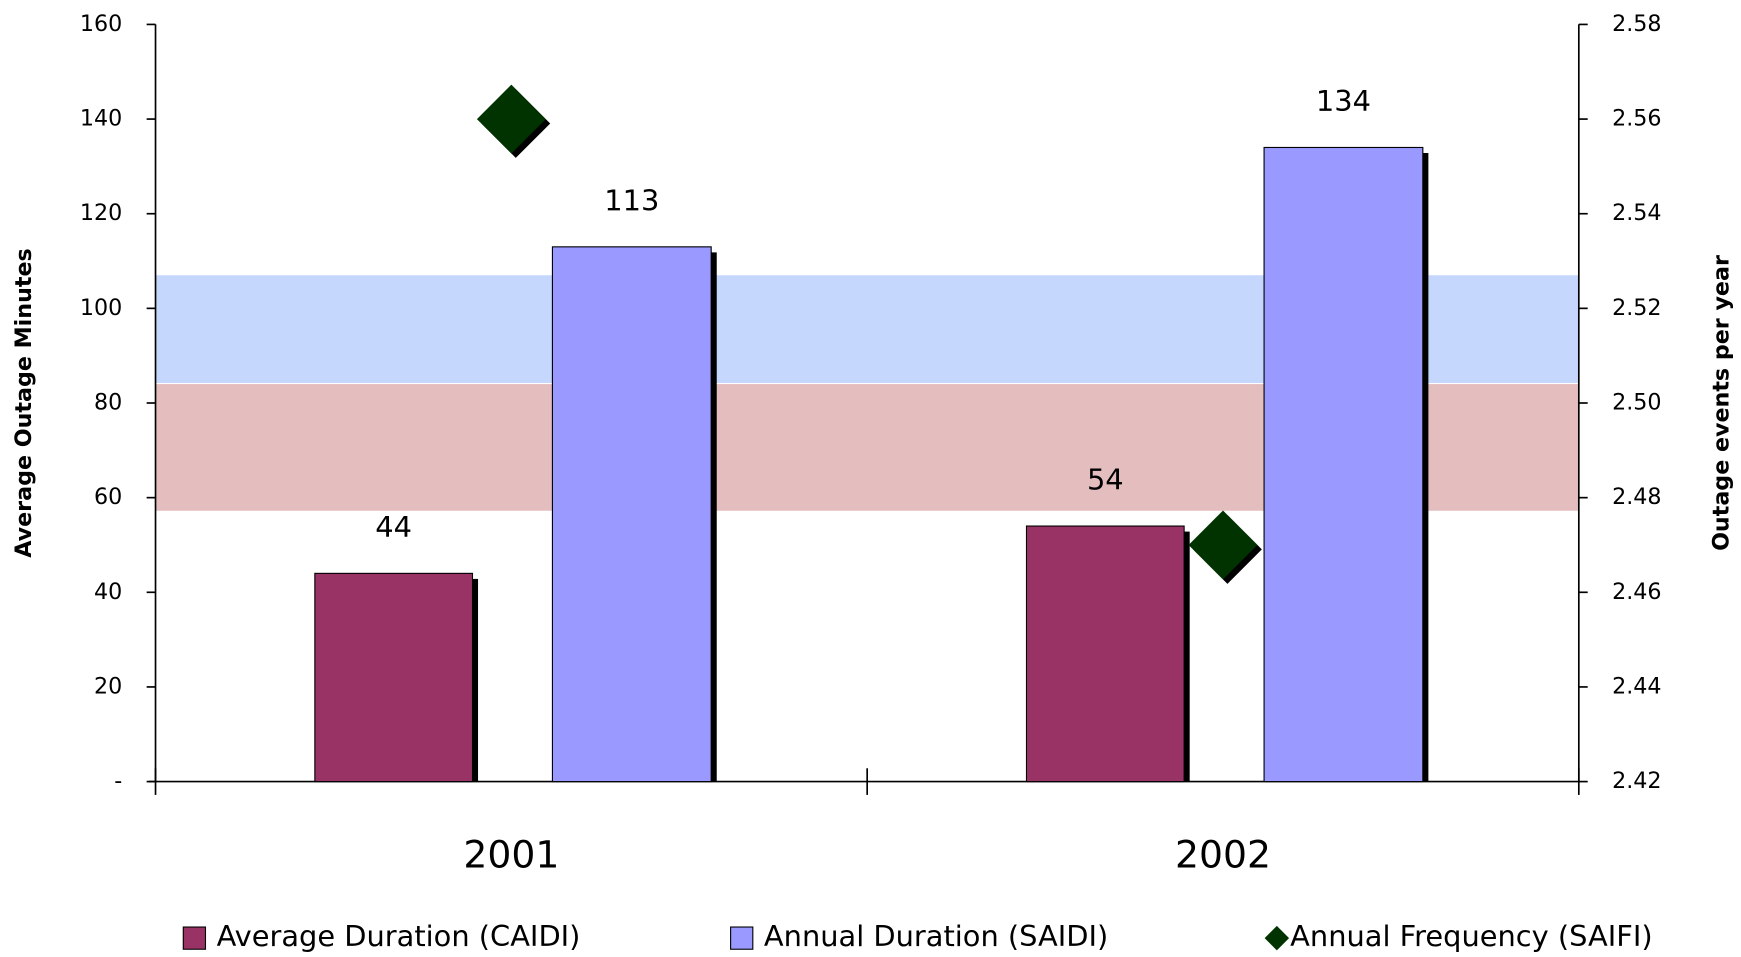 This screenshot has width=1741, height=957. What do you see at coordinates (393, 527) in the screenshot?
I see `data-label: 44` at bounding box center [393, 527].